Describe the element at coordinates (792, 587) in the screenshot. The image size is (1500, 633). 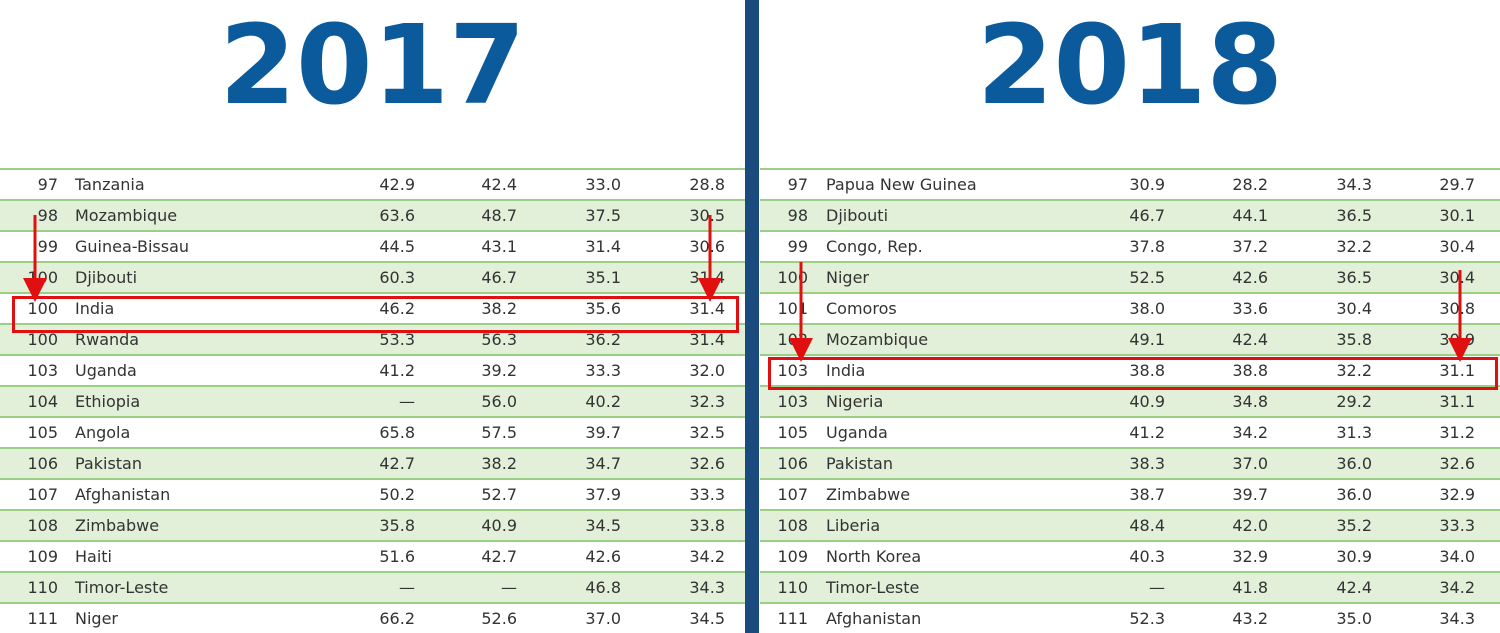
I see `rank: 110` at that location.